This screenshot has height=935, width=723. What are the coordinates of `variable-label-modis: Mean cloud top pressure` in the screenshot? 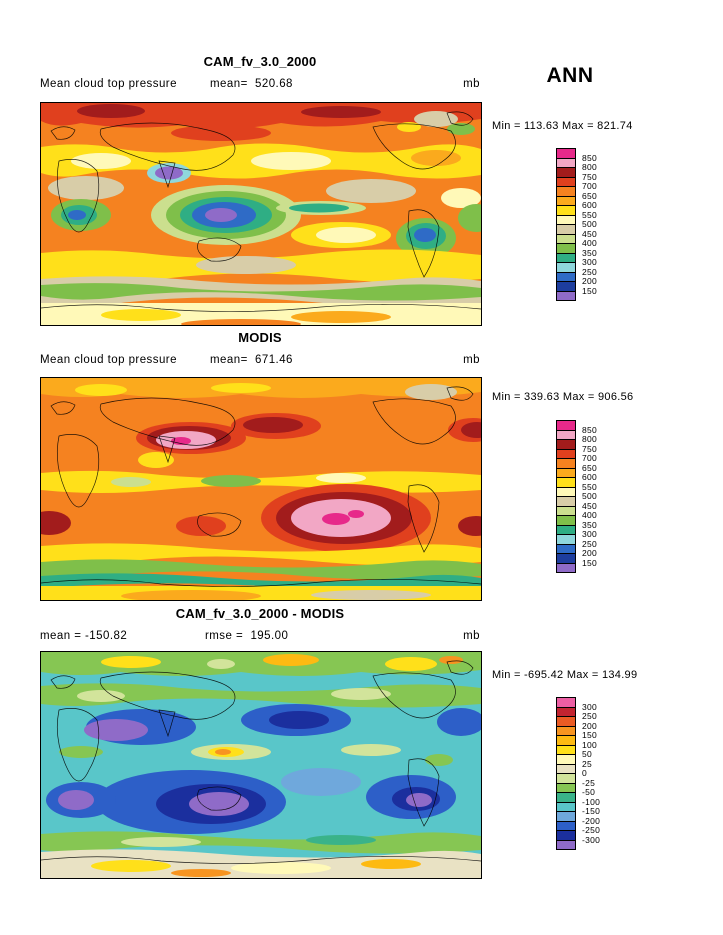 It's located at (108, 360).